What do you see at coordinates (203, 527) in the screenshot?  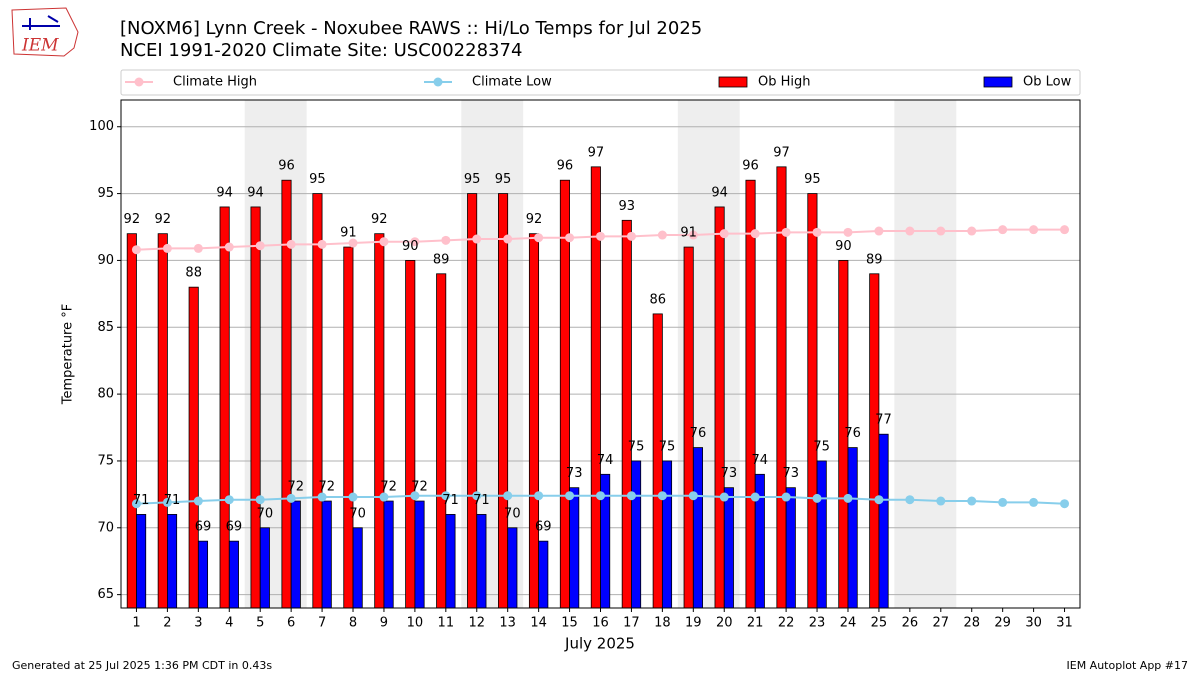 I see `bar-label: 69` at bounding box center [203, 527].